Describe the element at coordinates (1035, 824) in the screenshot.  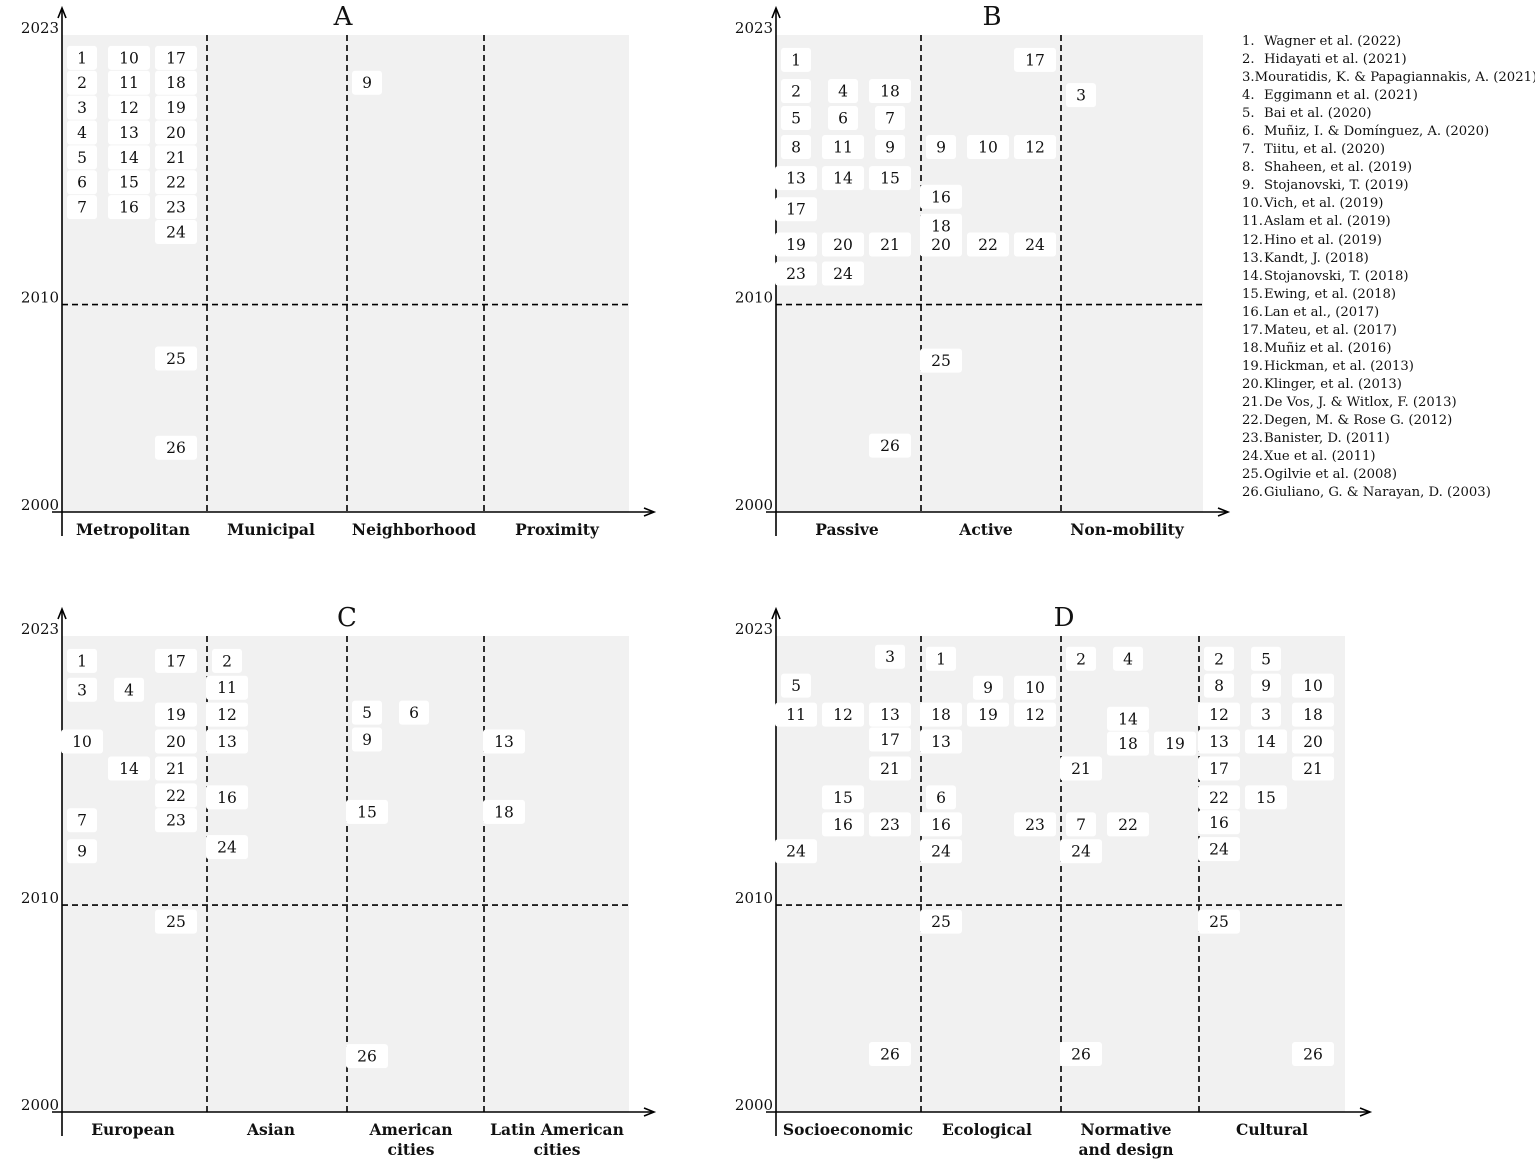
I see `data-point: 23` at that location.